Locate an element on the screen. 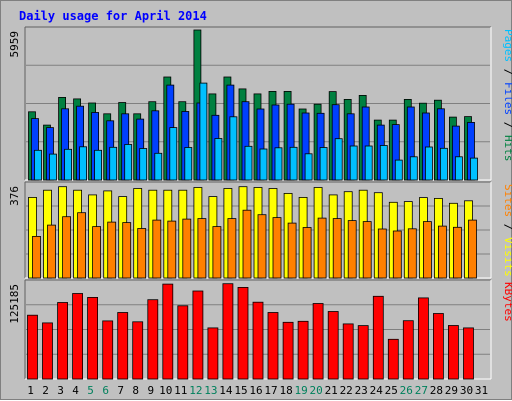  side-legend-part: Visits is located at coordinates (507, 257).